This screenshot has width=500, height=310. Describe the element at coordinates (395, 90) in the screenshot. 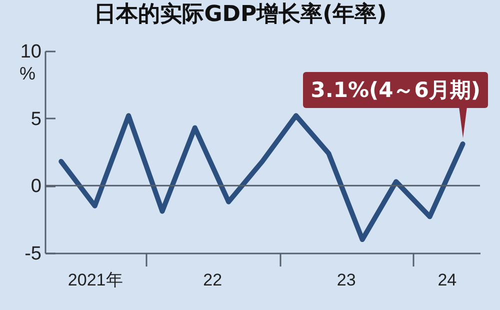

I see `annotation: 3.1%(4～6月期)` at that location.